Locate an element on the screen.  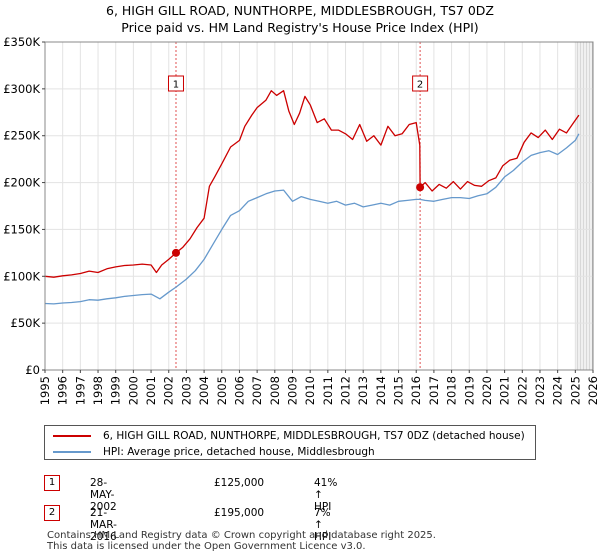
x-tick-label: 2004 is located at coordinates (204, 390).